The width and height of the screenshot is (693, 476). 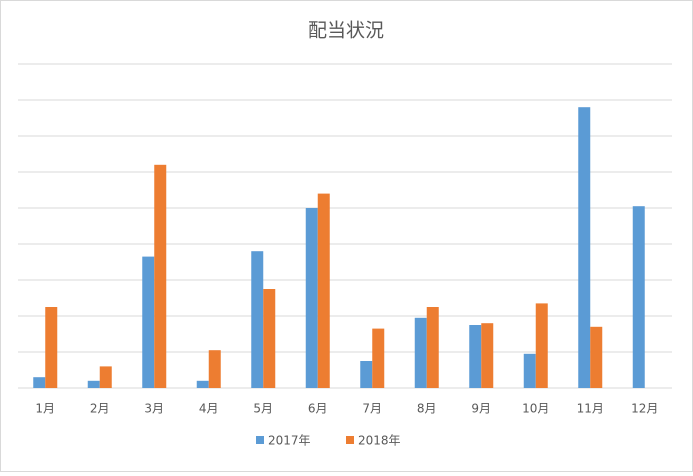 What do you see at coordinates (481, 409) in the screenshot?
I see `x-tick-label: 9月` at bounding box center [481, 409].